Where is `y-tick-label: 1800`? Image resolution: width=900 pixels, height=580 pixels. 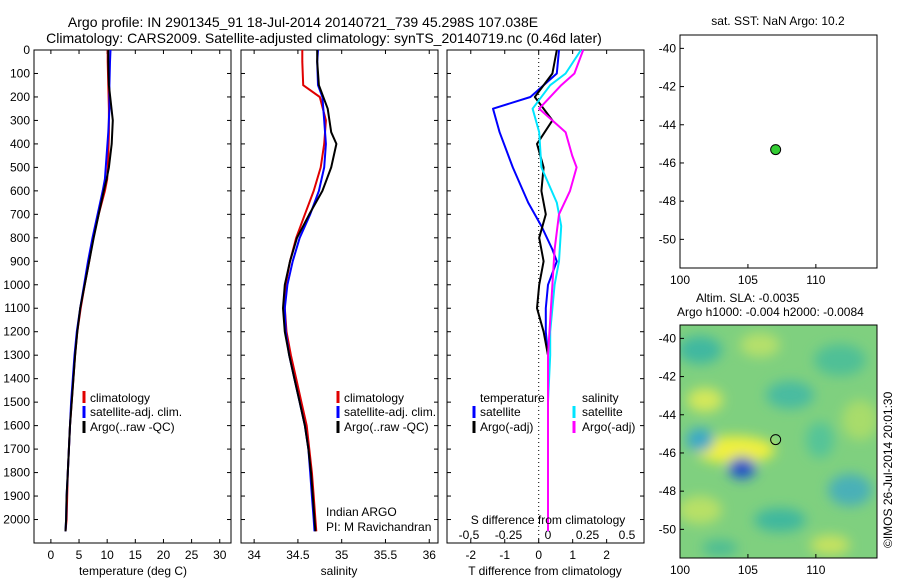 y-tick-label: 1800 is located at coordinates (16, 473).